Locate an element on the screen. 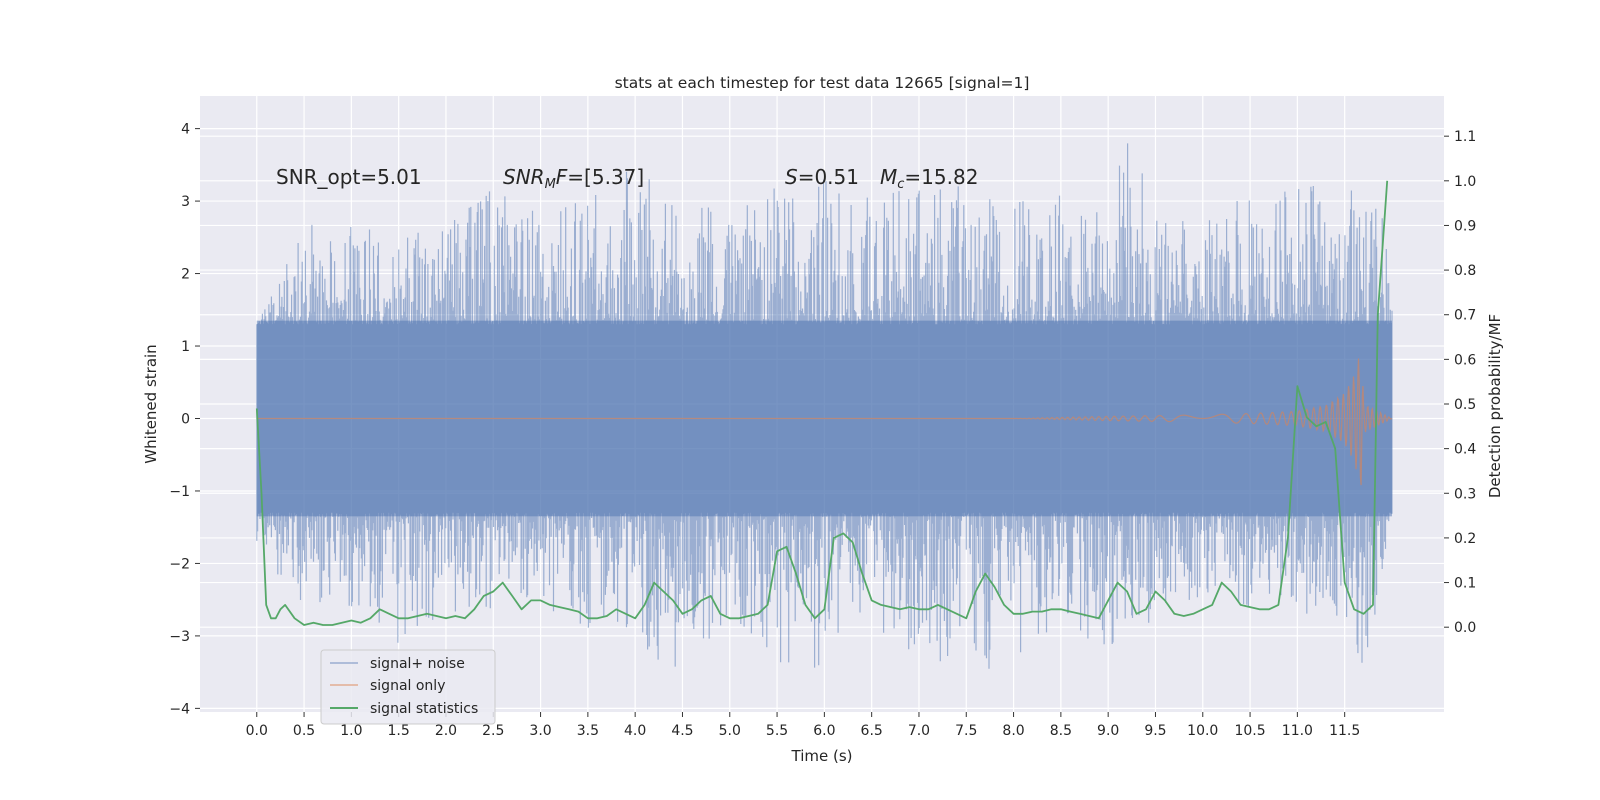 This screenshot has height=800, width=1600. y-right-axis-title: Detection probability/MF is located at coordinates (1495, 406).